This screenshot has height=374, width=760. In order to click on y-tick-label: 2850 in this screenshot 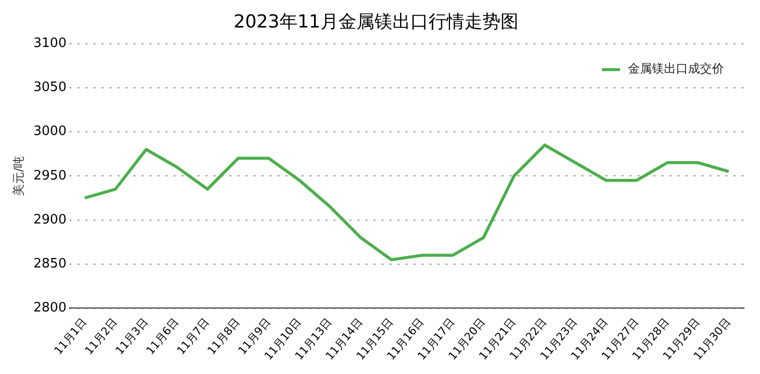, I will do `click(49, 264)`.